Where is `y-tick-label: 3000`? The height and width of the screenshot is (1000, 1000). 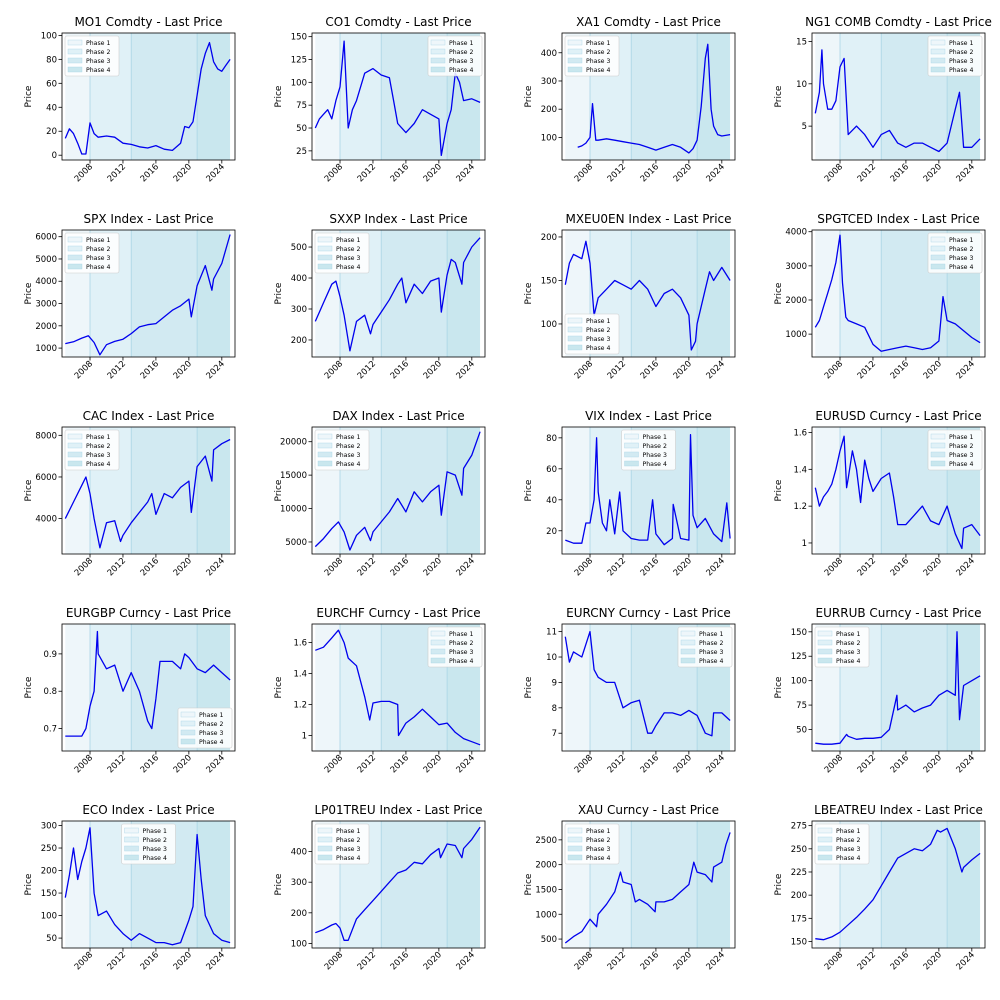
y-tick-label: 3000 is located at coordinates (46, 305).